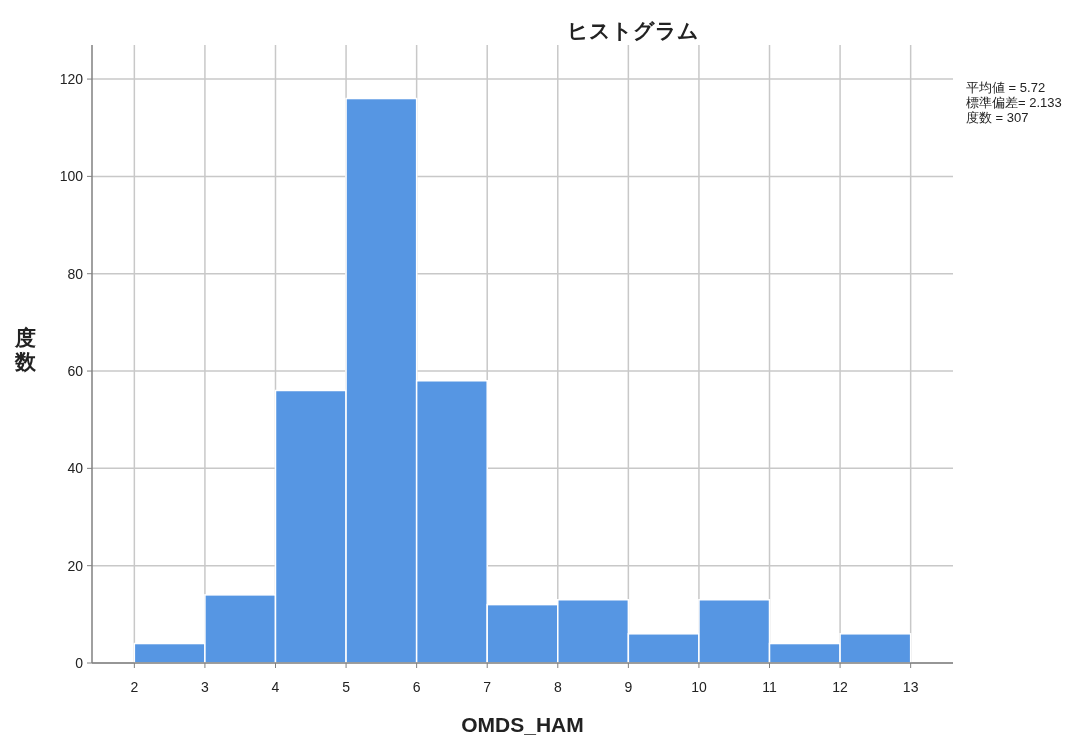 The image size is (1090, 740). What do you see at coordinates (275, 687) in the screenshot?
I see `x-tick-label: 4` at bounding box center [275, 687].